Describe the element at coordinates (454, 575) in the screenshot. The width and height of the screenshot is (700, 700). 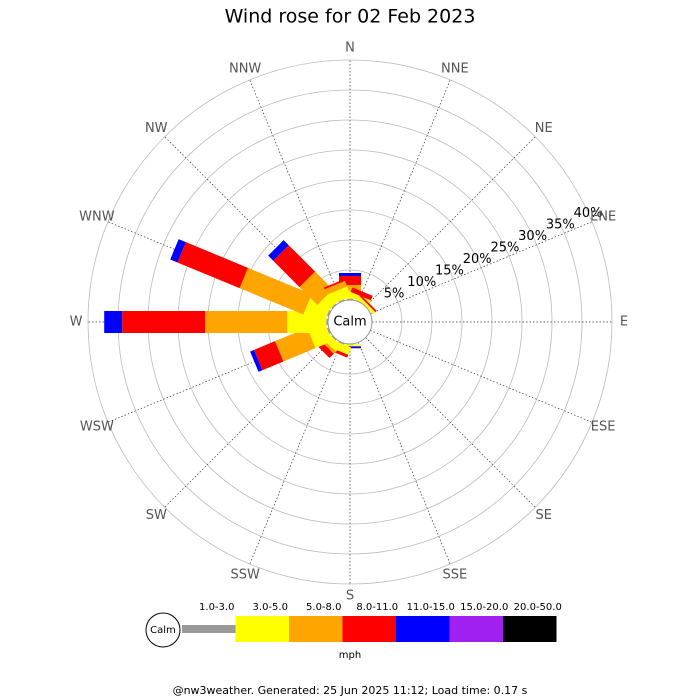
I see `direction-label: SSE` at that location.